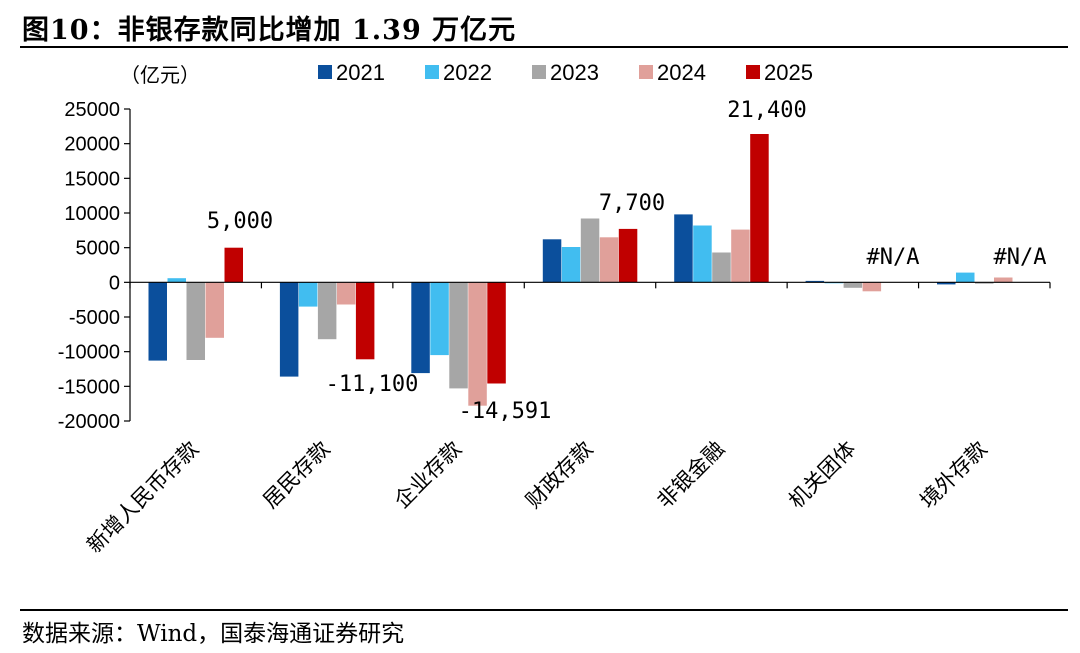 Image resolution: width=1080 pixels, height=653 pixels. Describe the element at coordinates (681, 72) in the screenshot. I see `legend-label-2024: 2024` at that location.